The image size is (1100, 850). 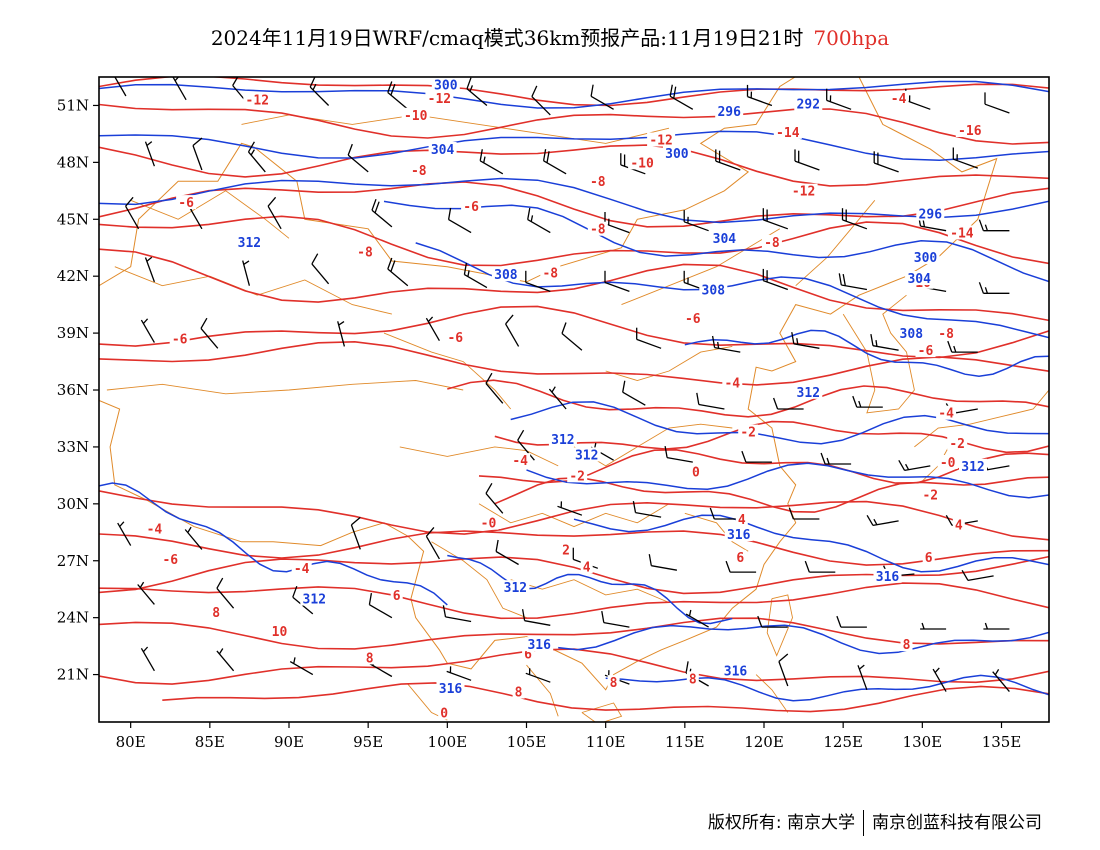 What do you see at coordinates (843, 742) in the screenshot?
I see `lon-tick-label: 125E` at bounding box center [843, 742].